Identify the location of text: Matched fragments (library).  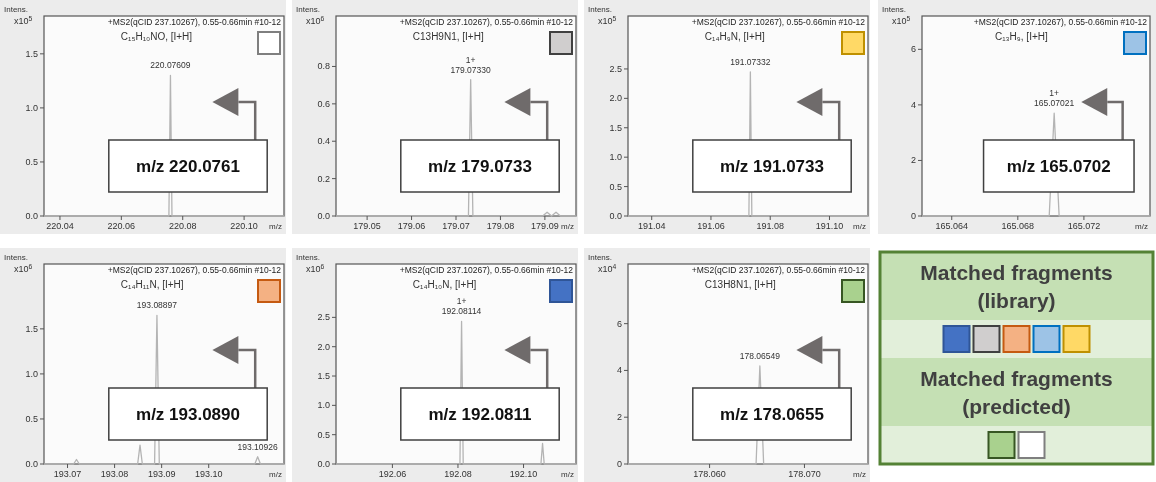
(1016, 286).